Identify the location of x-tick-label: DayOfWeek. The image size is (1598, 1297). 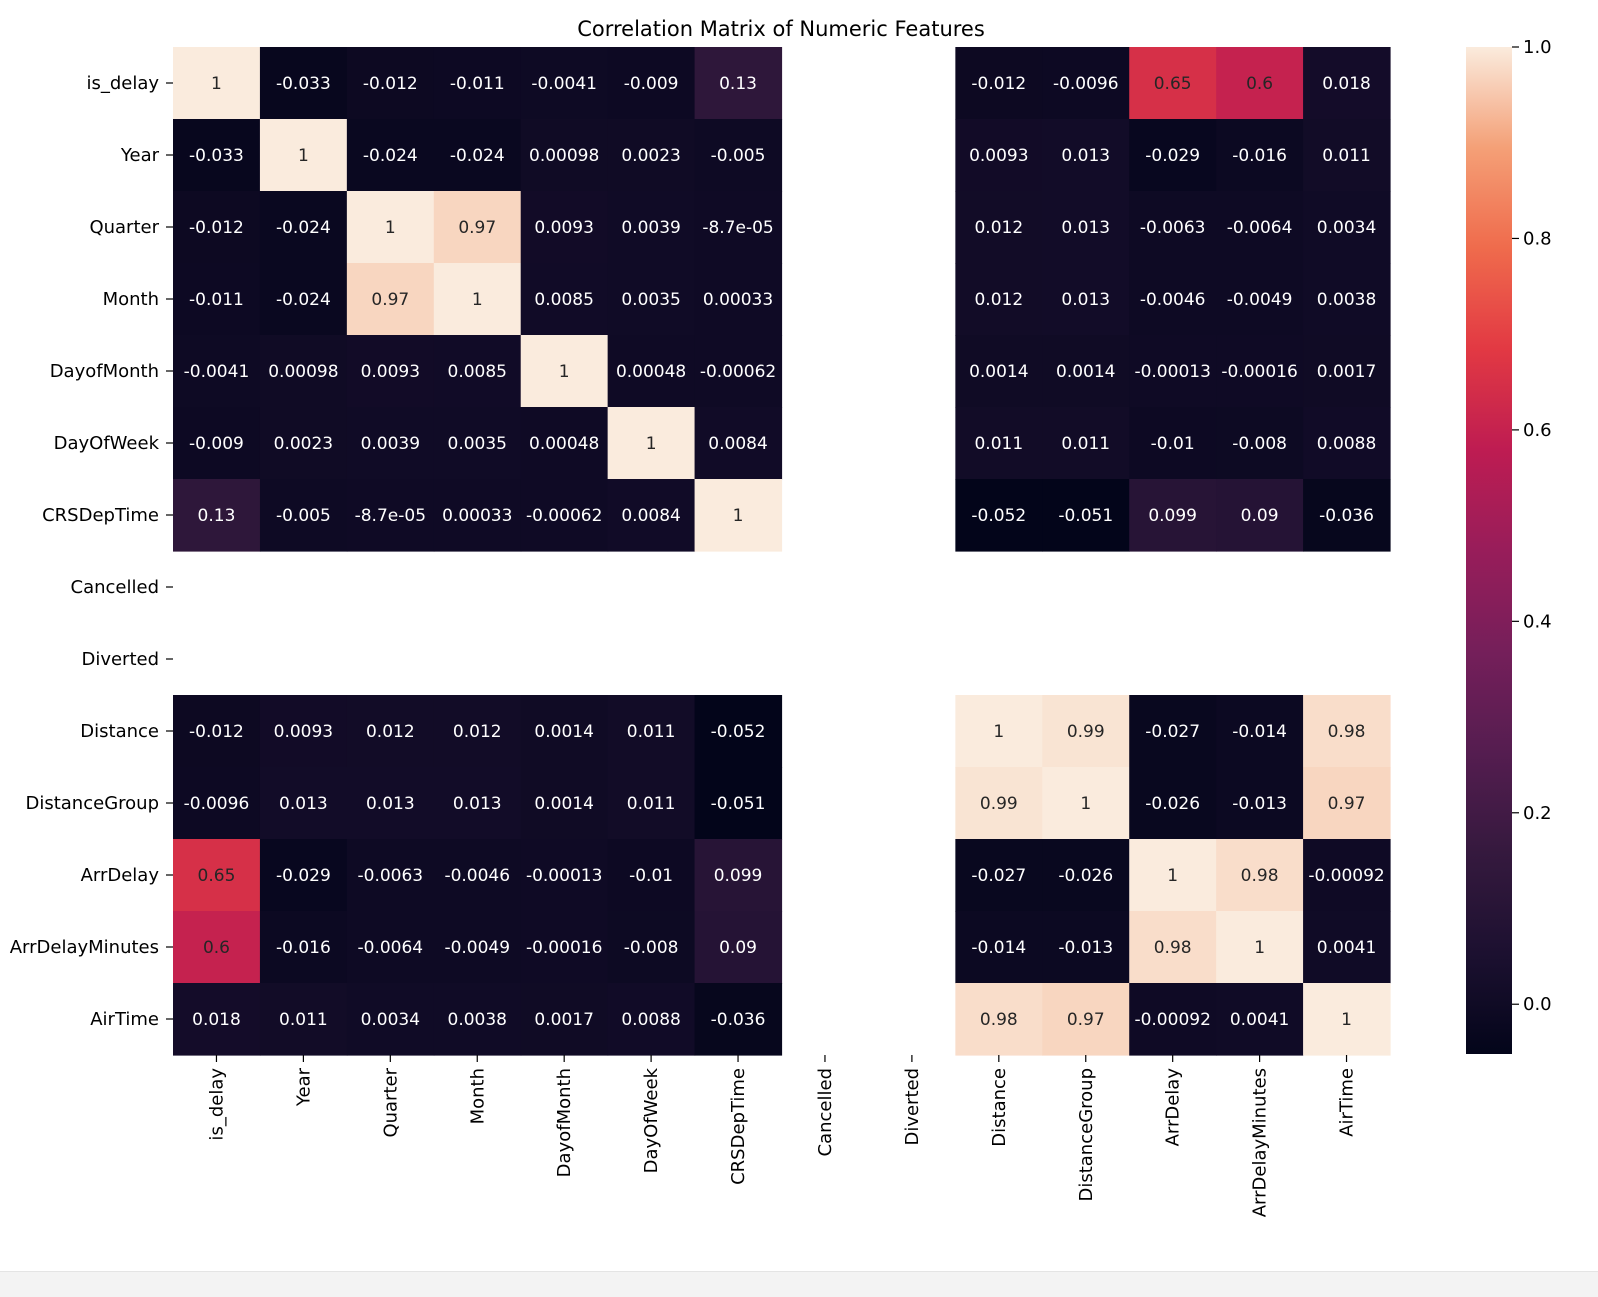
(651, 1120).